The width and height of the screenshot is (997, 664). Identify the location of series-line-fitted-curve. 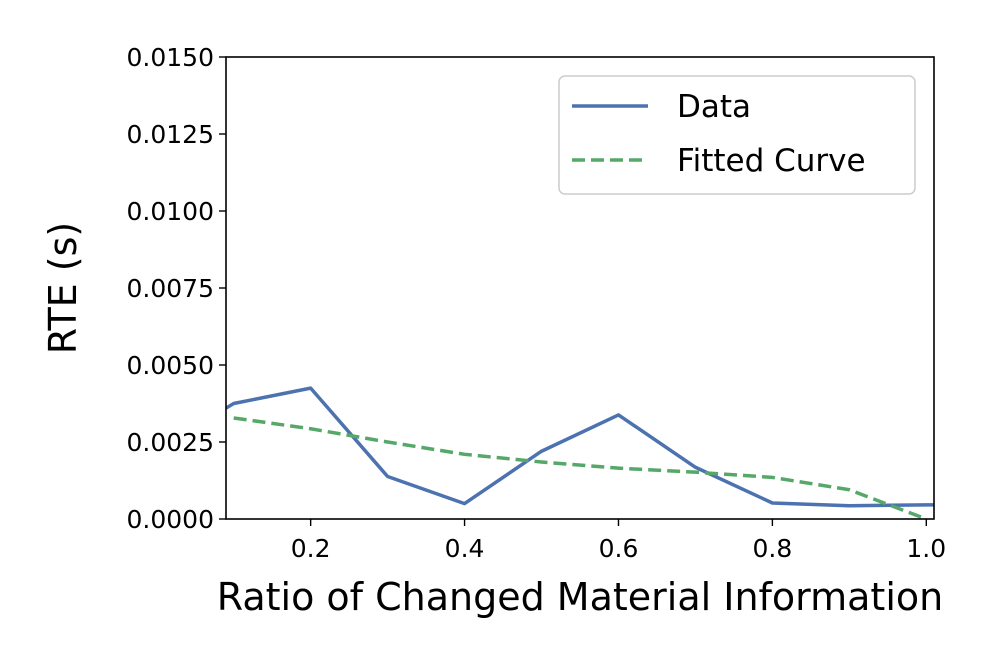
(580, 467).